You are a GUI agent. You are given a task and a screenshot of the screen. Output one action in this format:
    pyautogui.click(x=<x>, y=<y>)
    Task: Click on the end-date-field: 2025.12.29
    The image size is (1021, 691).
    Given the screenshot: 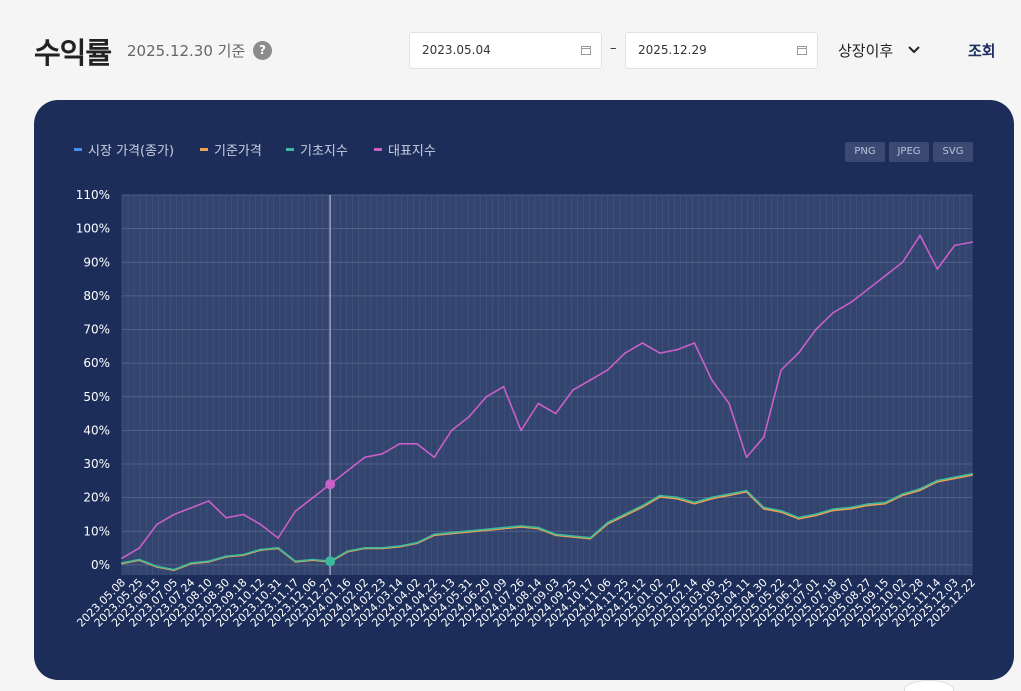 What is the action you would take?
    pyautogui.click(x=721, y=50)
    